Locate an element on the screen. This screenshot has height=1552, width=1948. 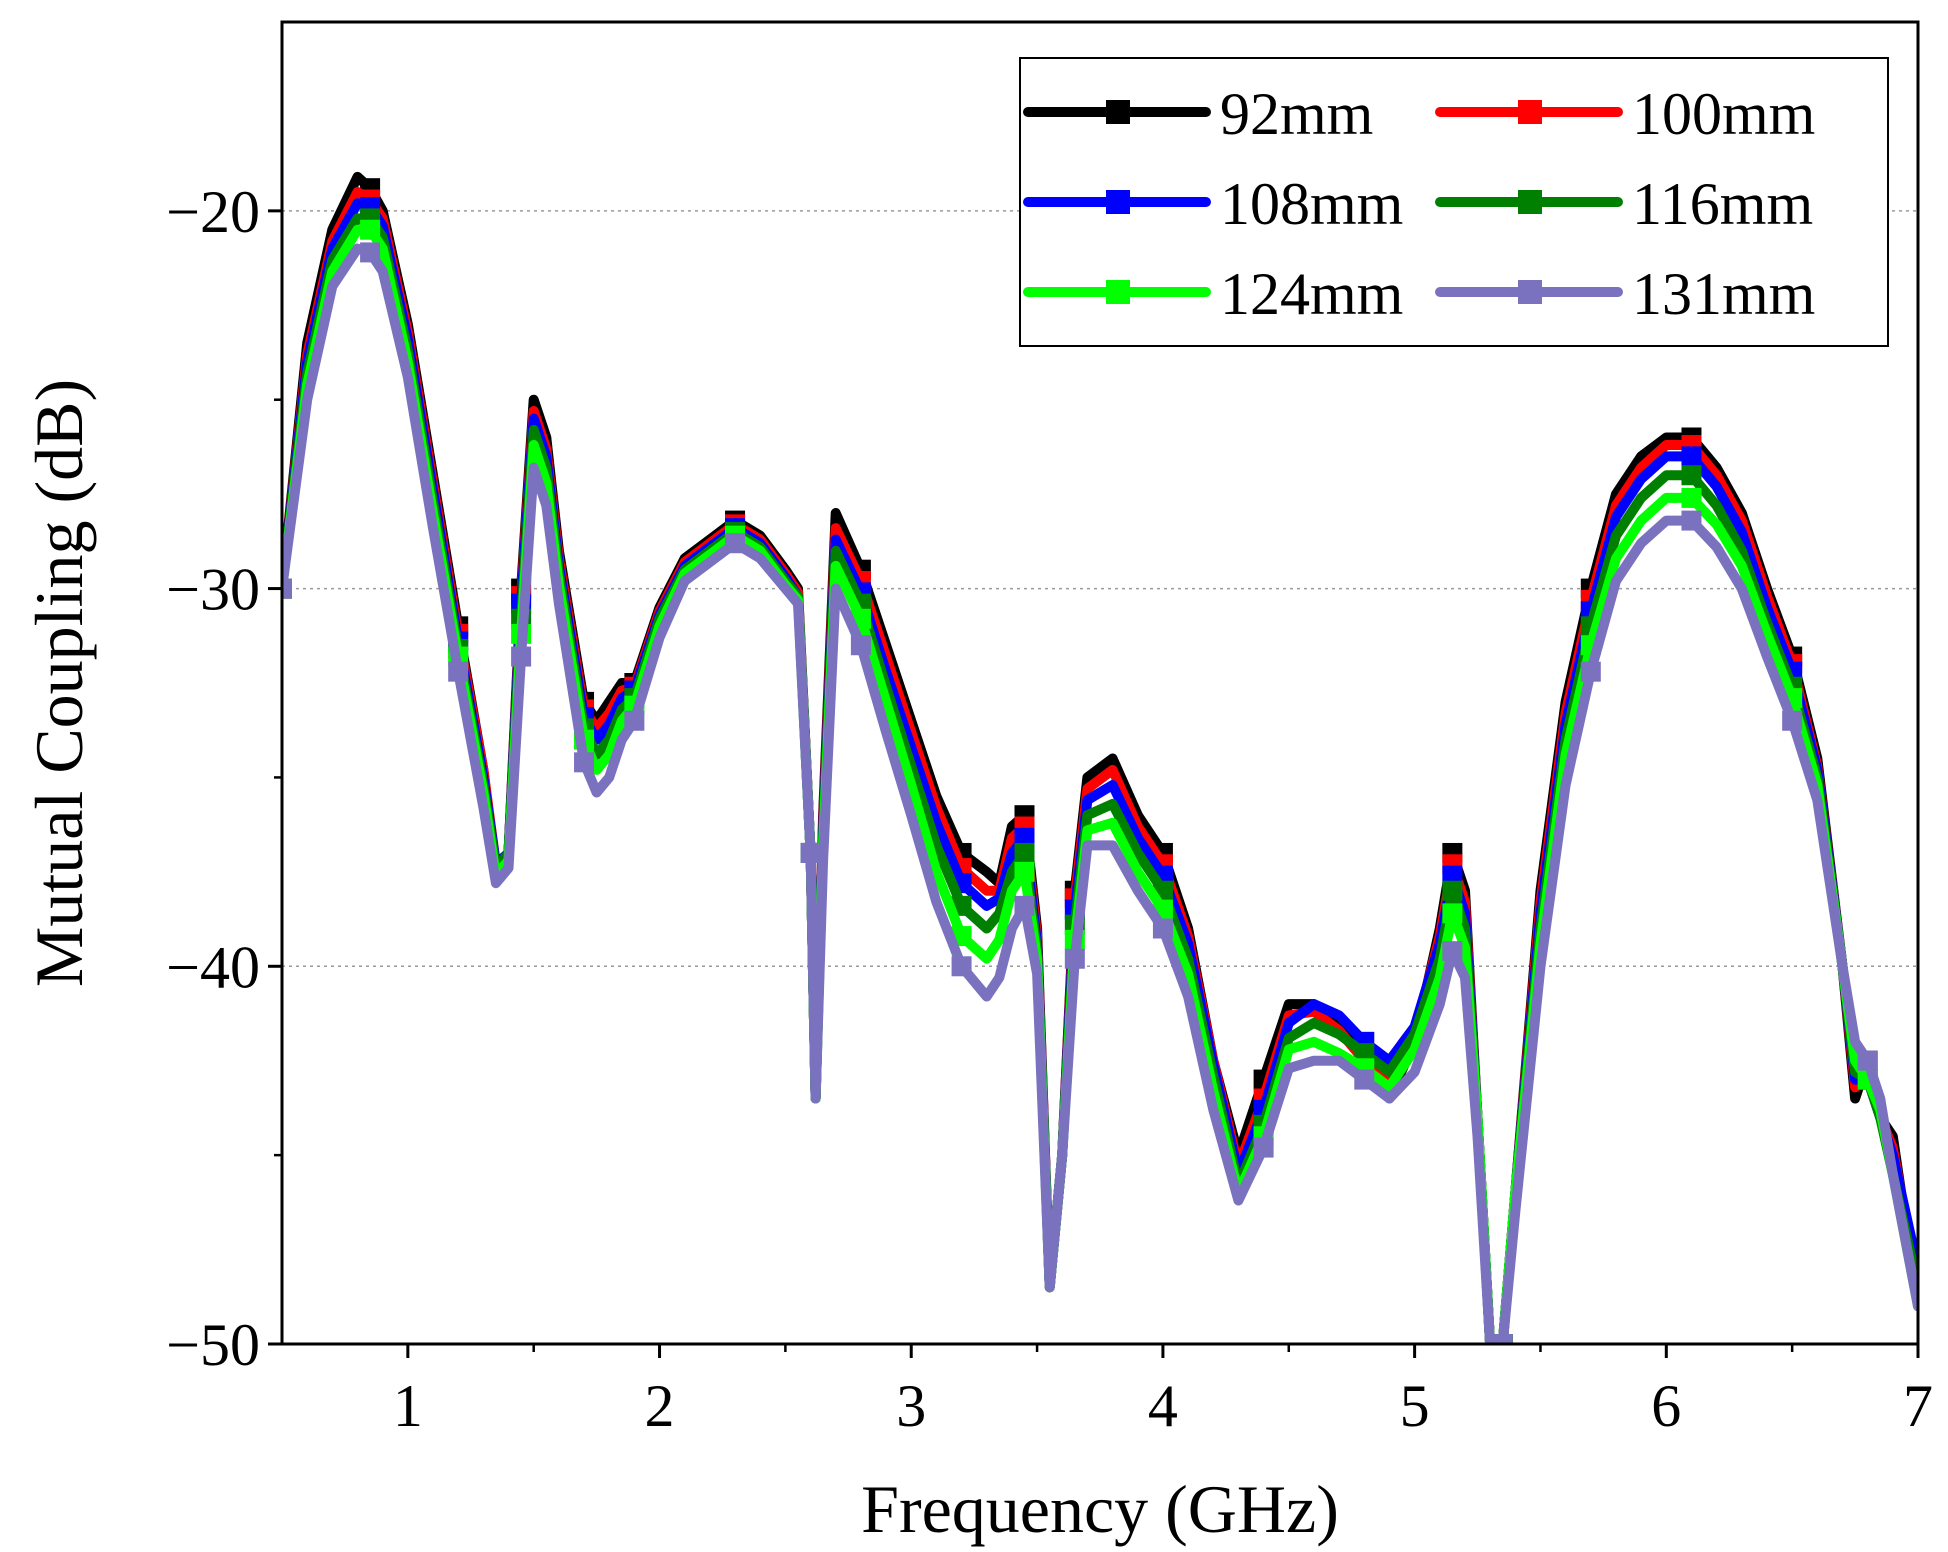
legend-entry: 108mm is located at coordinates (1213, 204).